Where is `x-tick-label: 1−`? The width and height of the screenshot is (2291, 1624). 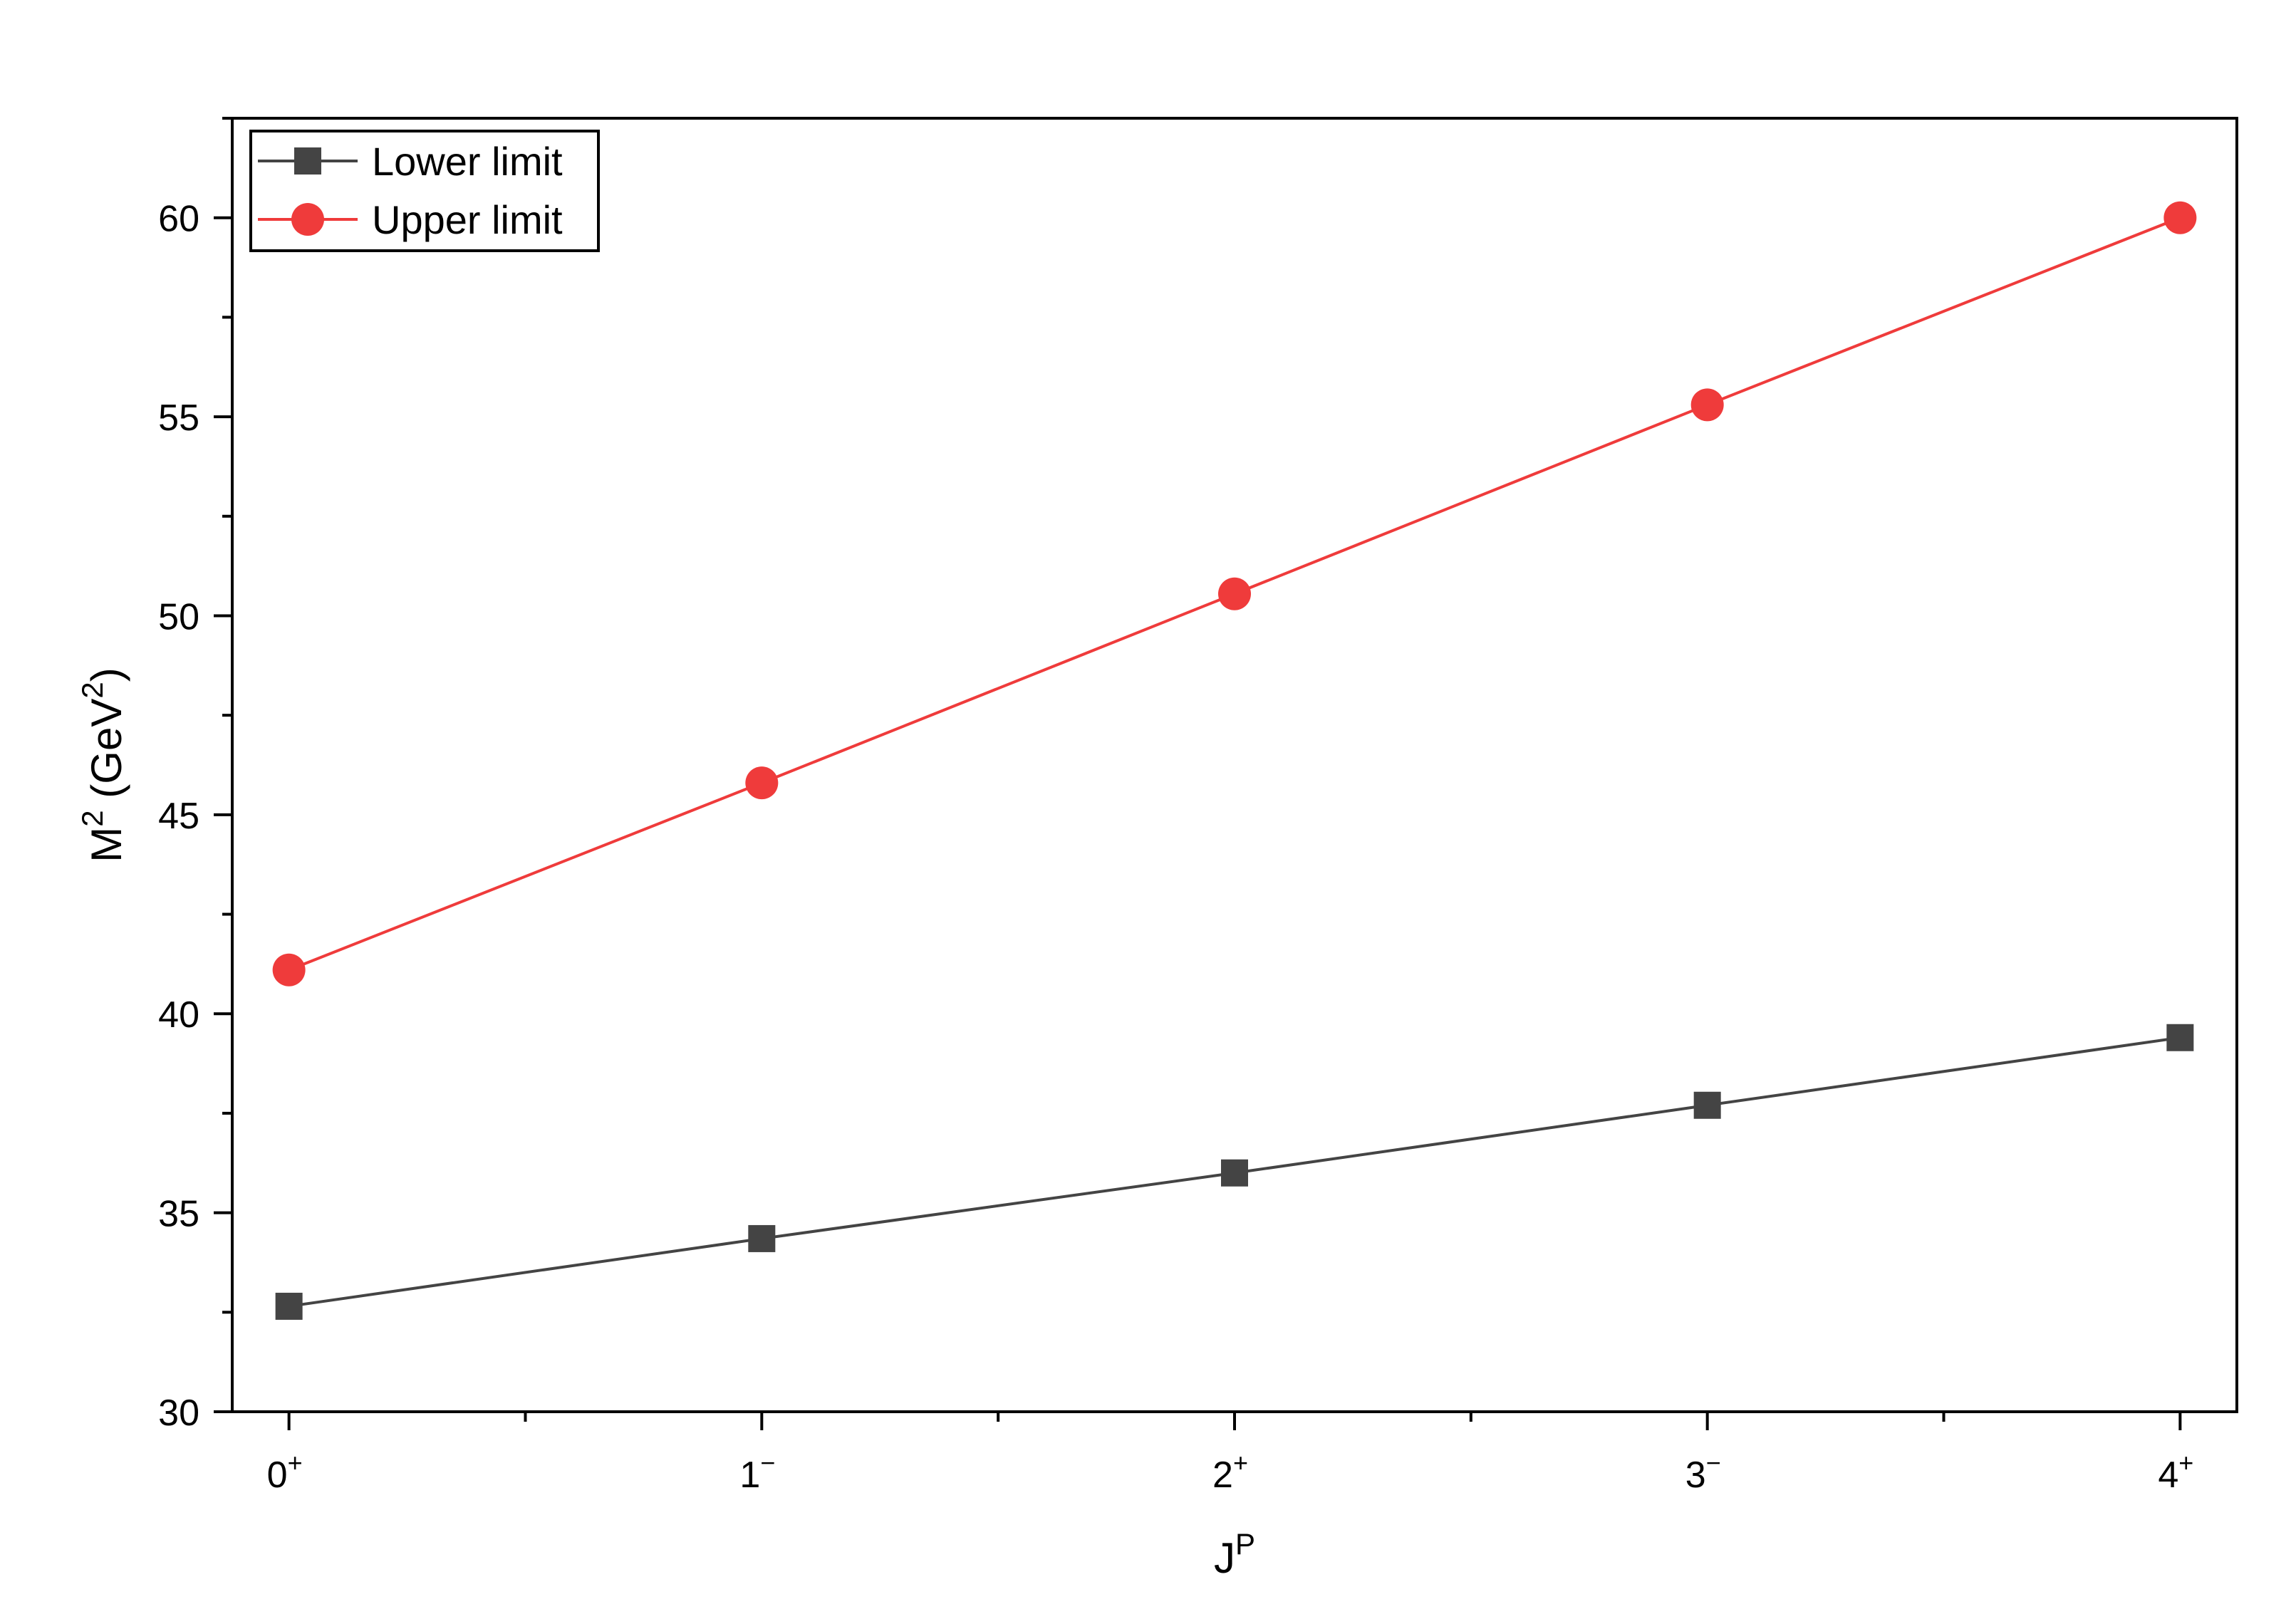
x-tick-label: 1− is located at coordinates (757, 1472).